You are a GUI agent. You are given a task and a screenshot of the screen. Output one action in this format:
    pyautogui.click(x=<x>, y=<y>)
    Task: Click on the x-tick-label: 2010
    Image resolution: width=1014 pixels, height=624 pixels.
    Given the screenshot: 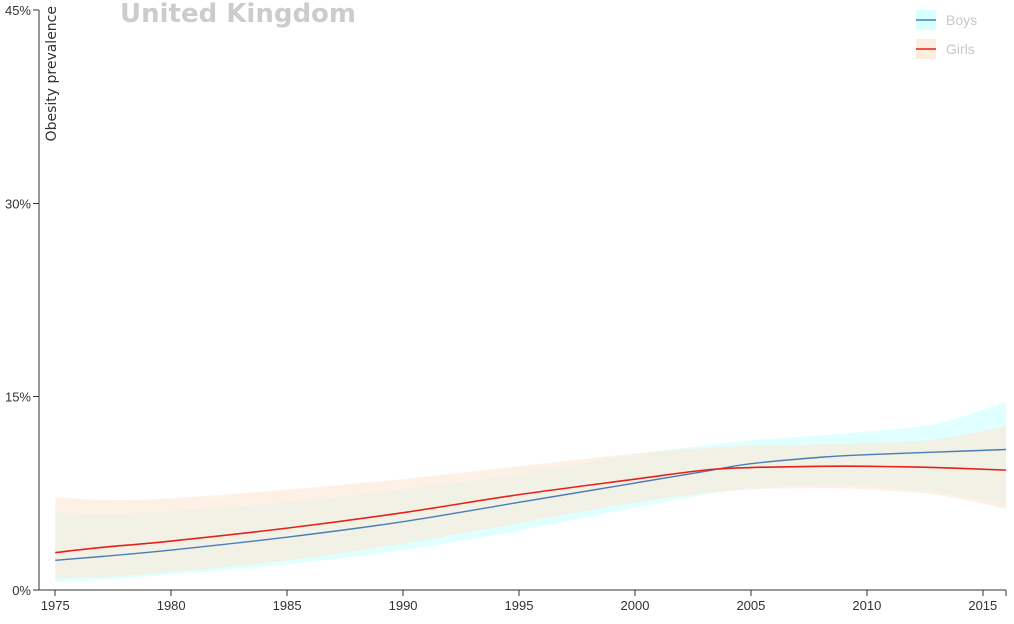 What is the action you would take?
    pyautogui.click(x=866, y=605)
    